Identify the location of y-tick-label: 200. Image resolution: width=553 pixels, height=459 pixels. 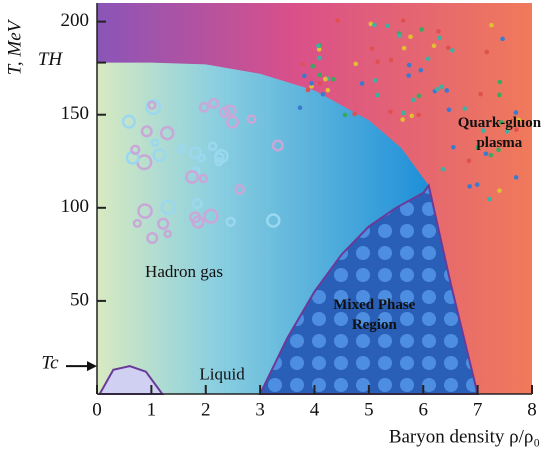
(75, 20).